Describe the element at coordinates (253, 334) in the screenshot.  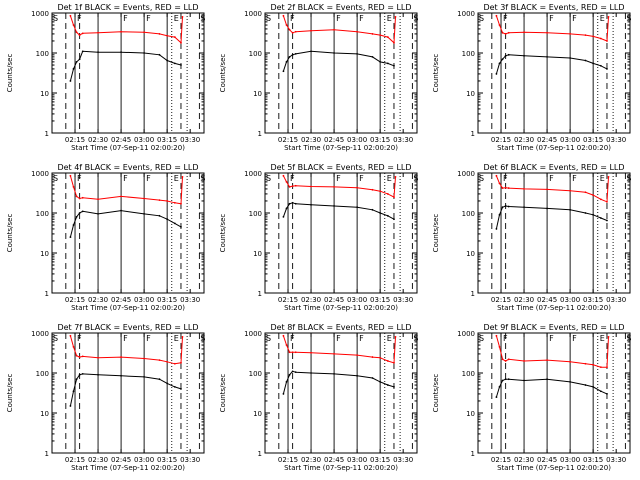
I see `y-tick-label: 1000` at that location.